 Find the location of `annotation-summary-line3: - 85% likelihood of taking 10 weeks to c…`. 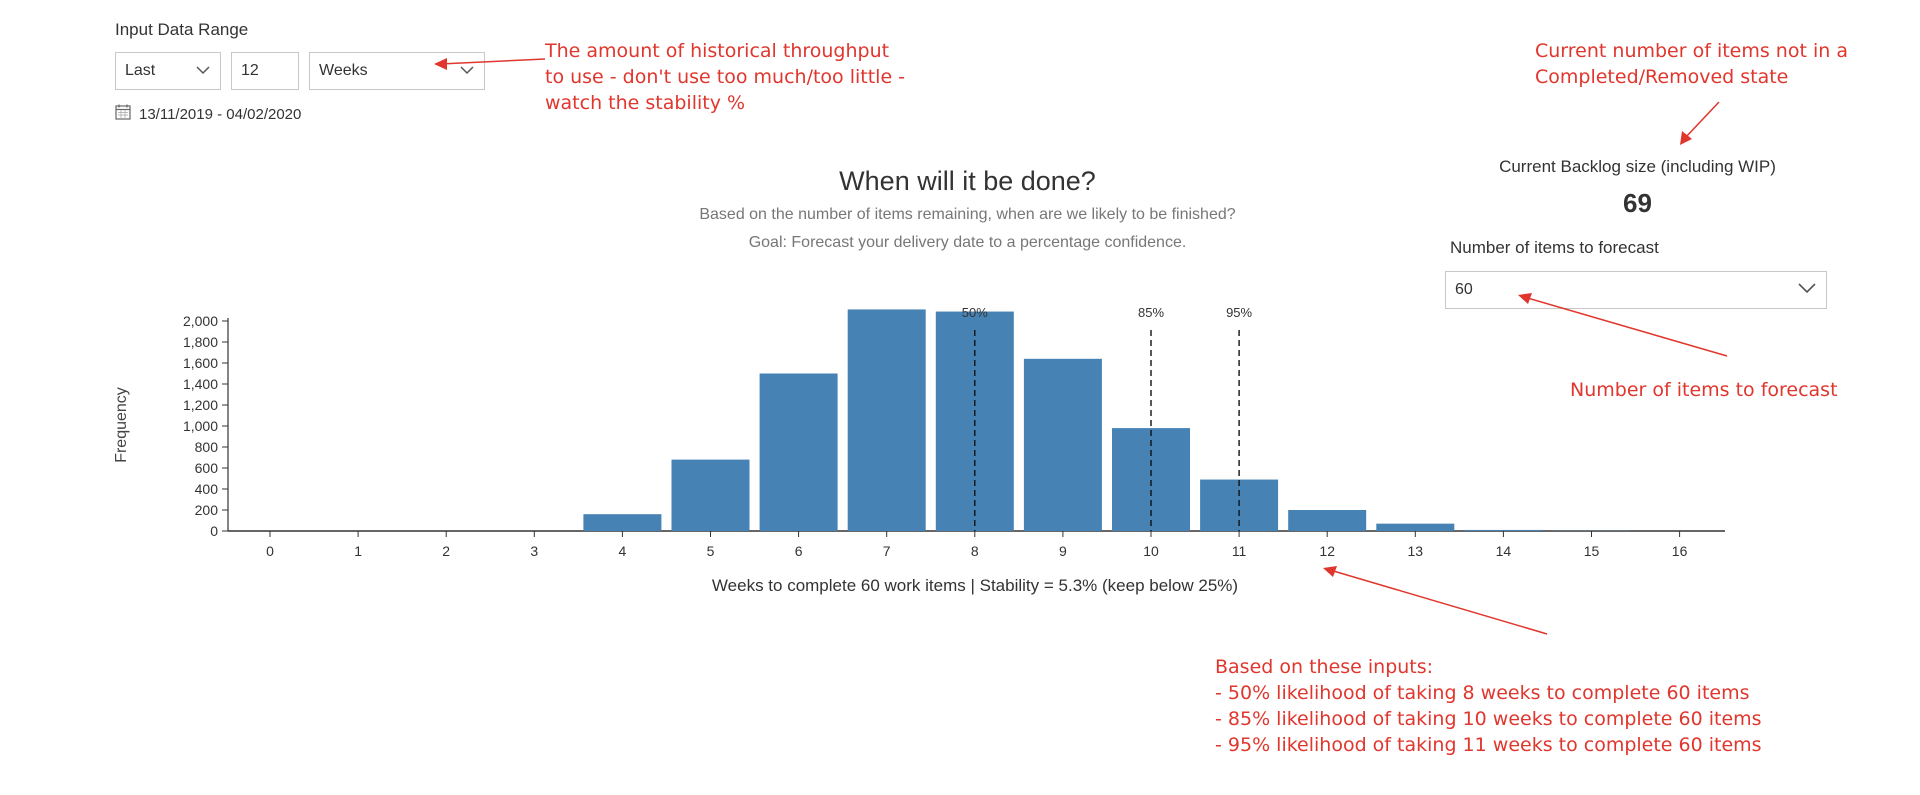

annotation-summary-line3: - 85% likelihood of taking 10 weeks to c… is located at coordinates (1488, 719).